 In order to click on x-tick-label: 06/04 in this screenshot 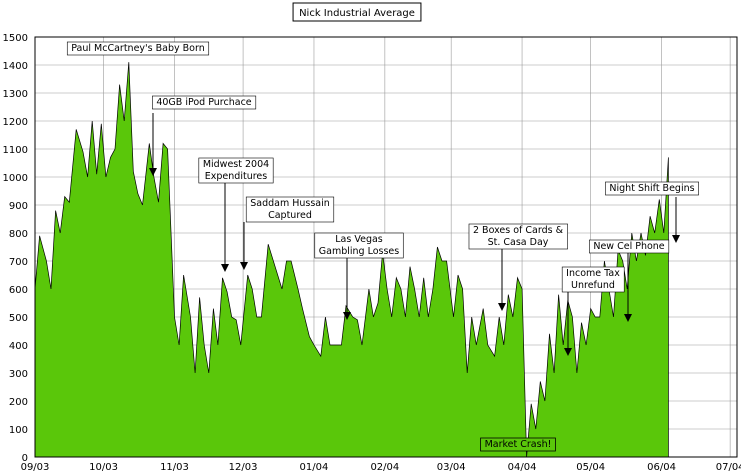, I will do `click(661, 467)`.